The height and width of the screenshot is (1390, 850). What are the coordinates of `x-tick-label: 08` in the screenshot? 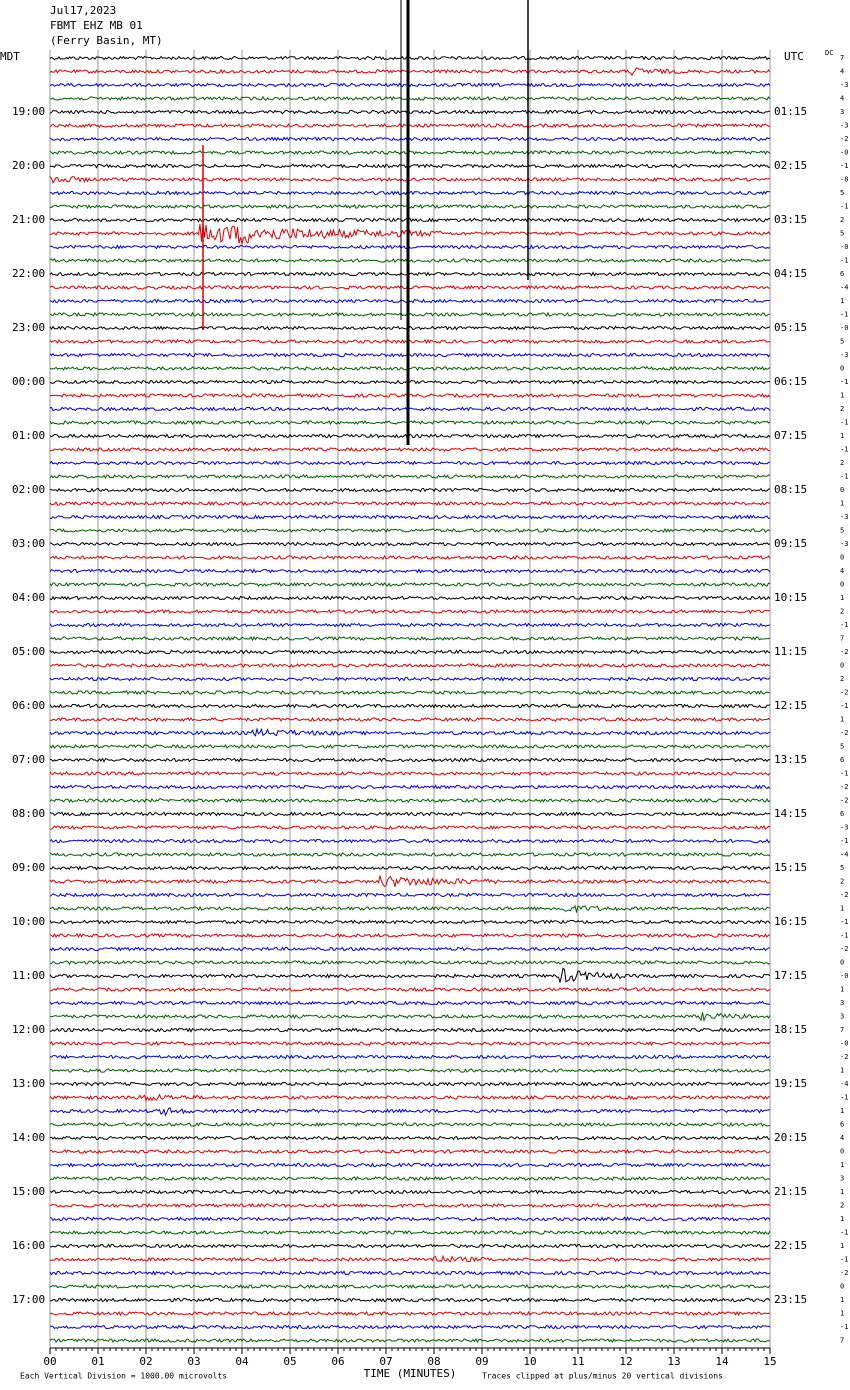 It's located at (433, 1361).